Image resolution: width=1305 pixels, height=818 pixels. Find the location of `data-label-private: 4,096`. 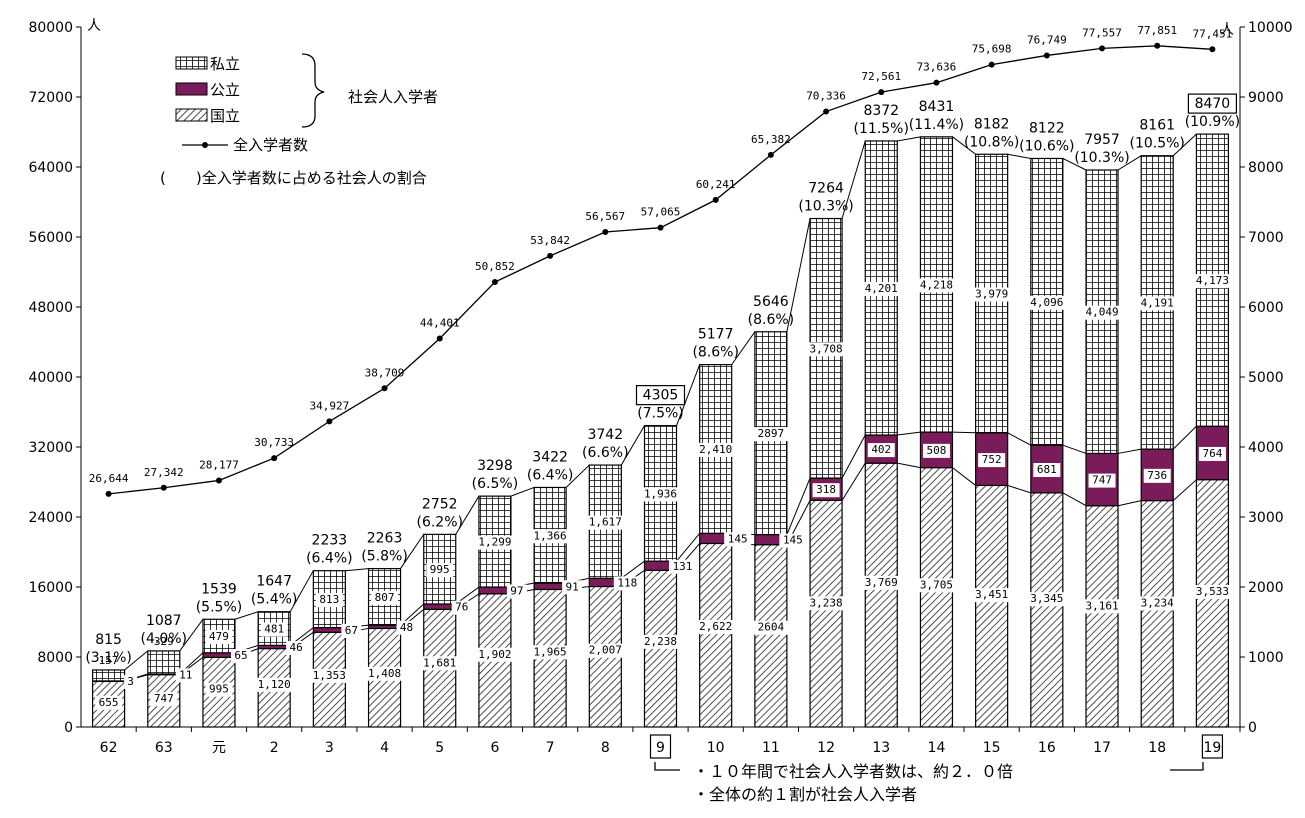

data-label-private: 4,096 is located at coordinates (1046, 302).